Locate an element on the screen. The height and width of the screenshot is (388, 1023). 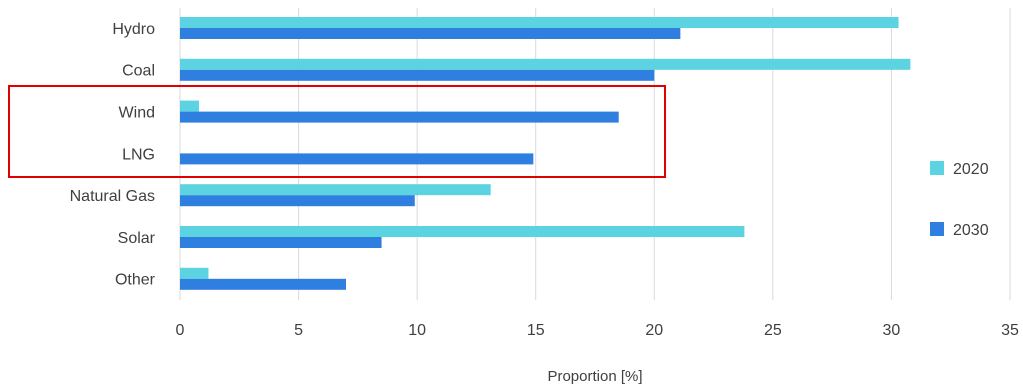
x-tick-label: 0 is located at coordinates (180, 330).